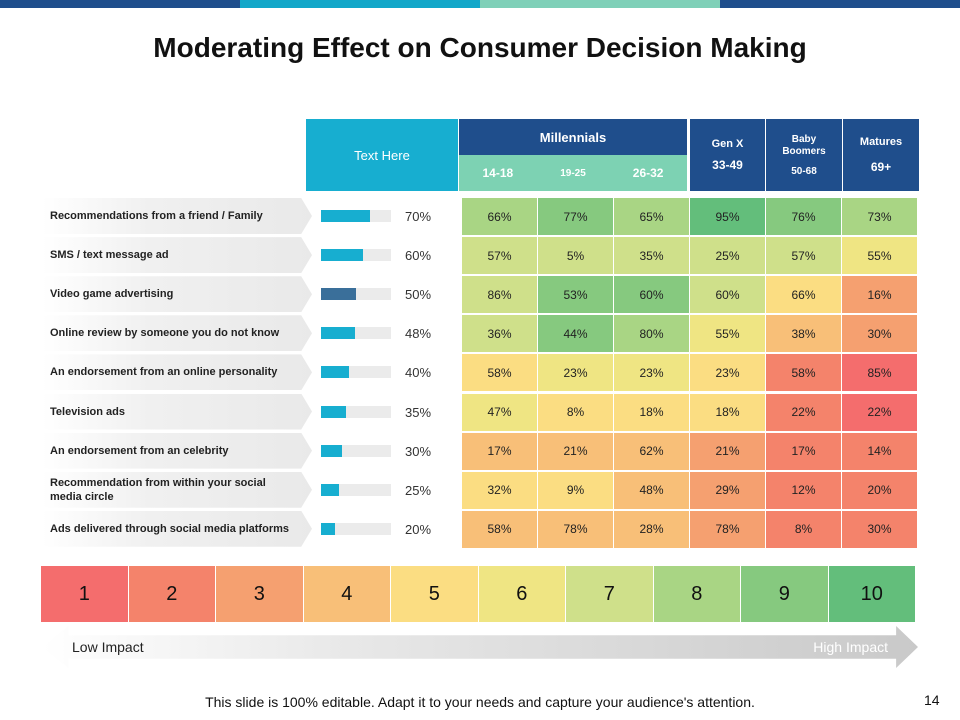 This screenshot has width=960, height=720. Describe the element at coordinates (260, 594) in the screenshot. I see `scale-step: 3` at that location.